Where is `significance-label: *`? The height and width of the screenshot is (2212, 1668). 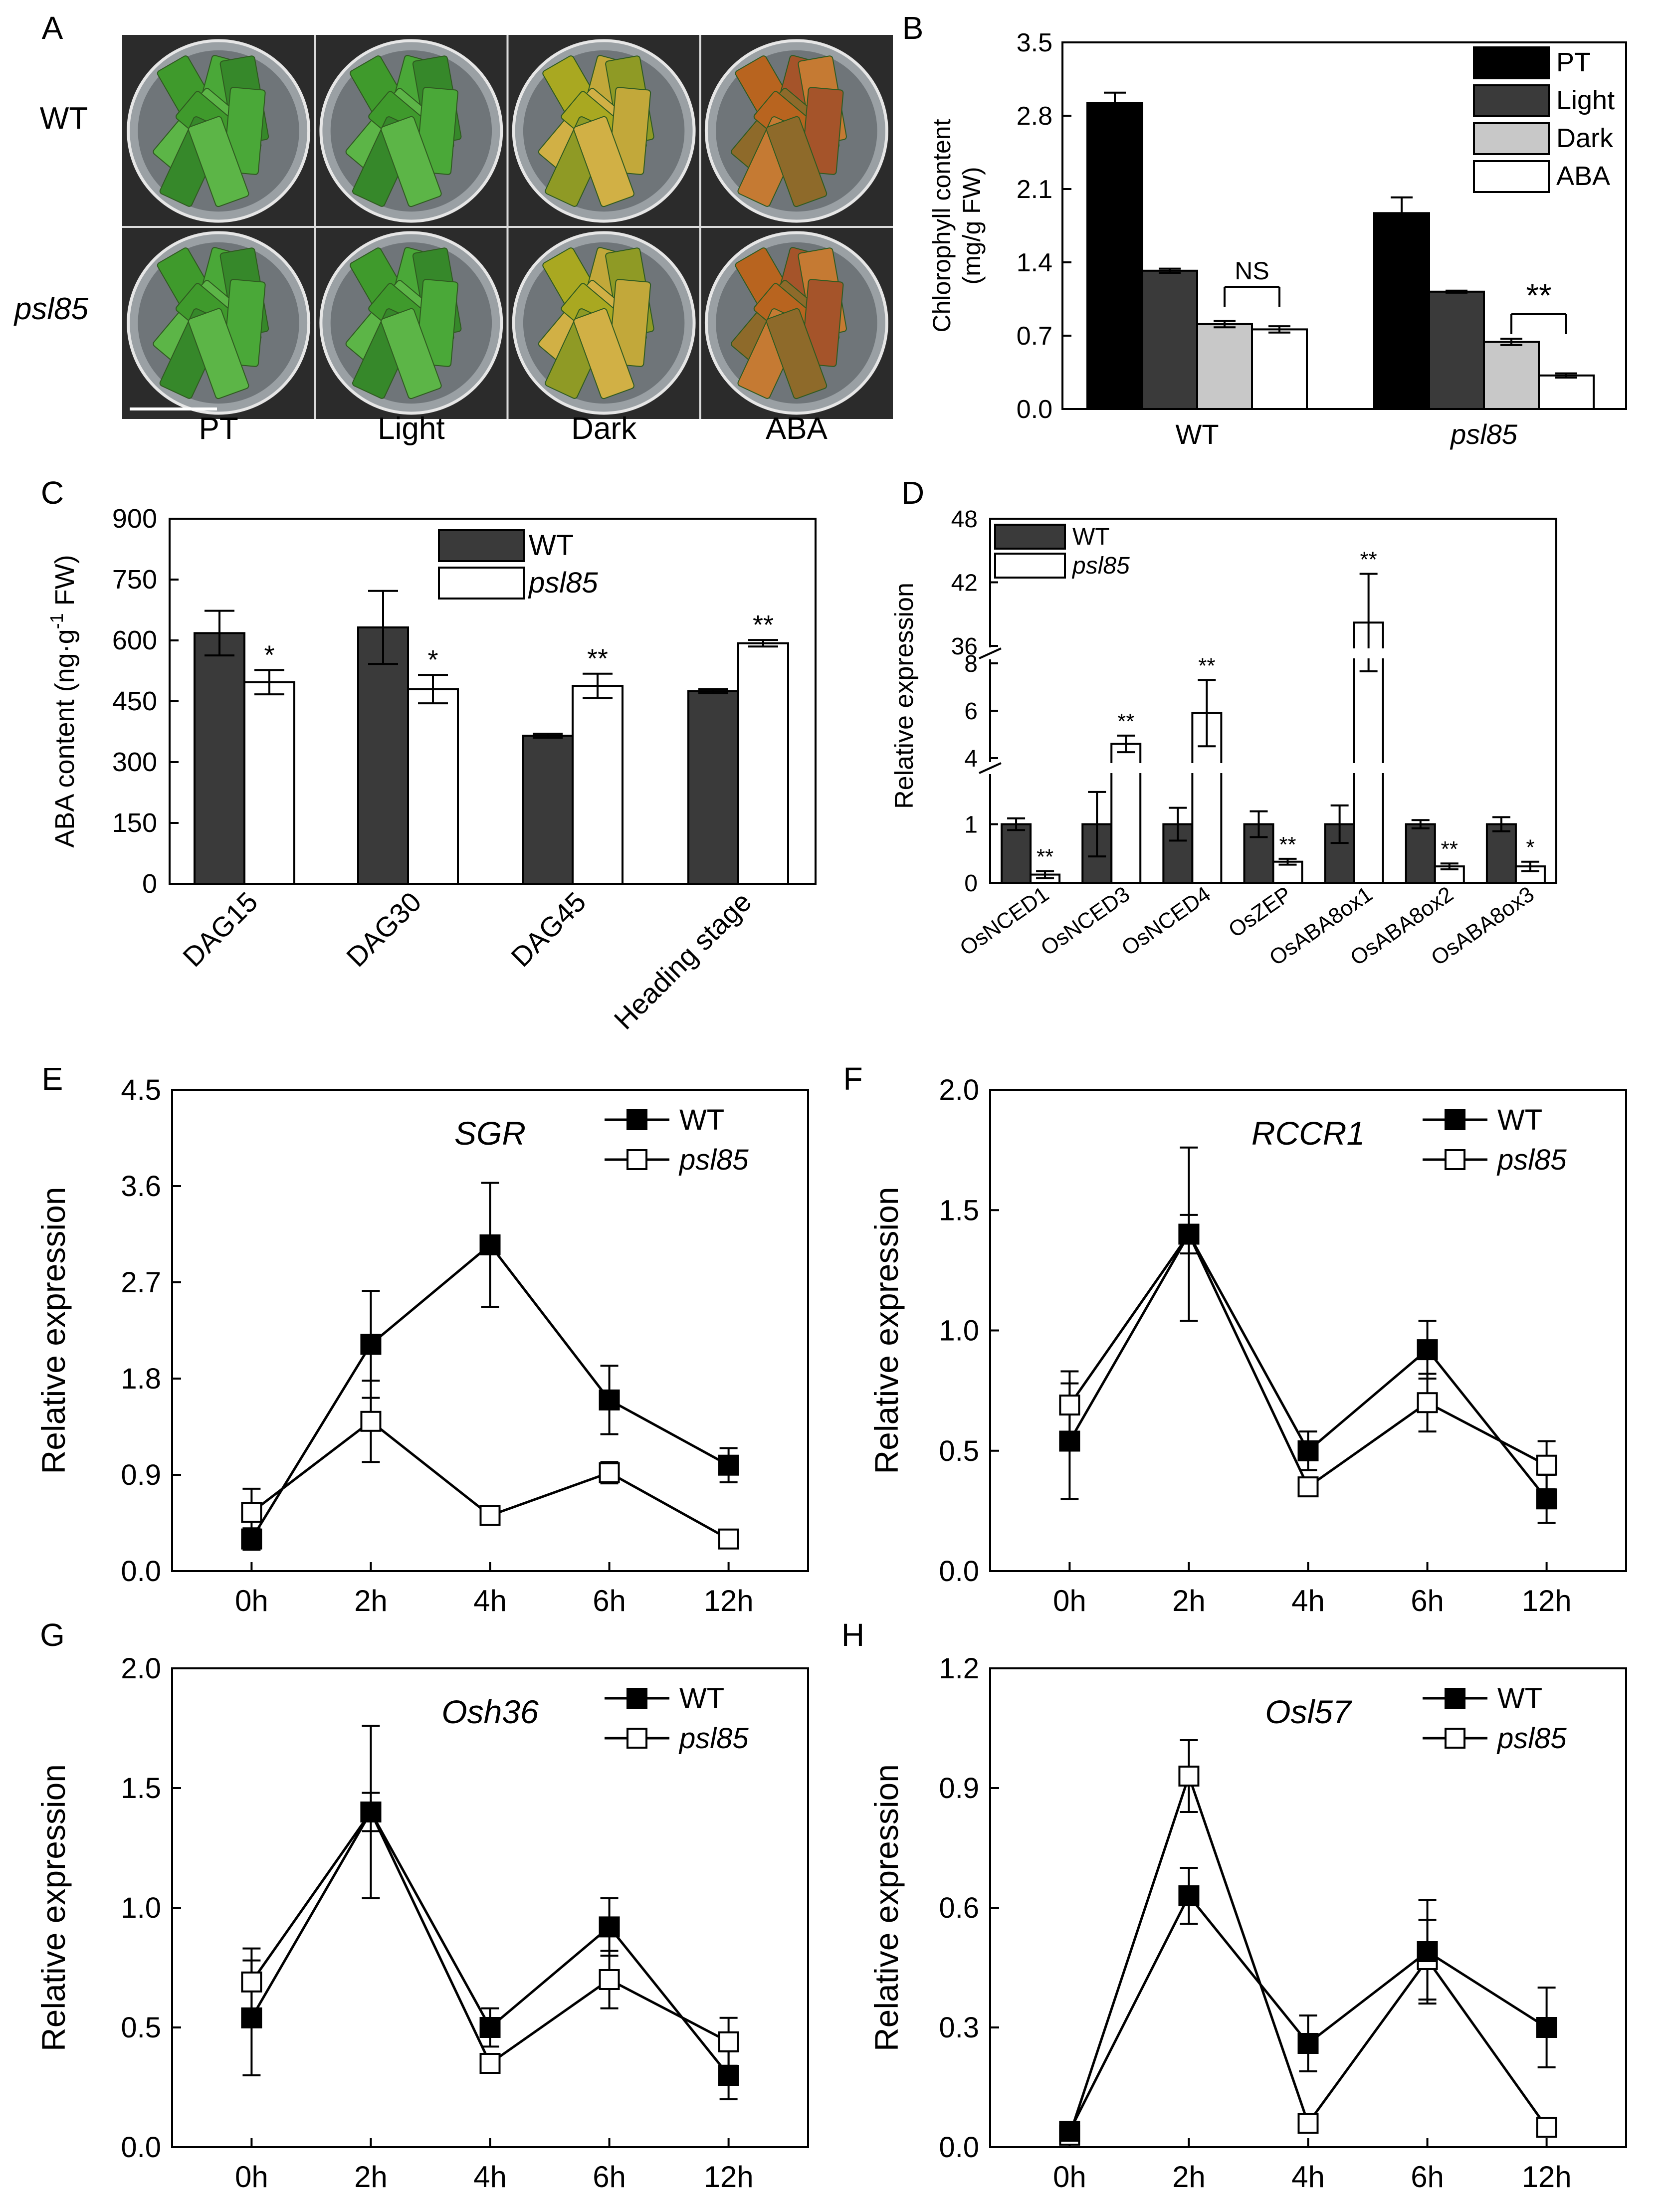
significance-label: * is located at coordinates (1530, 847).